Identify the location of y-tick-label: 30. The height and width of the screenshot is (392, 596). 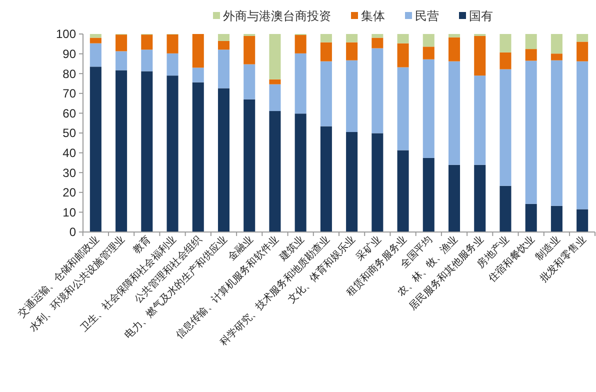
(69, 173).